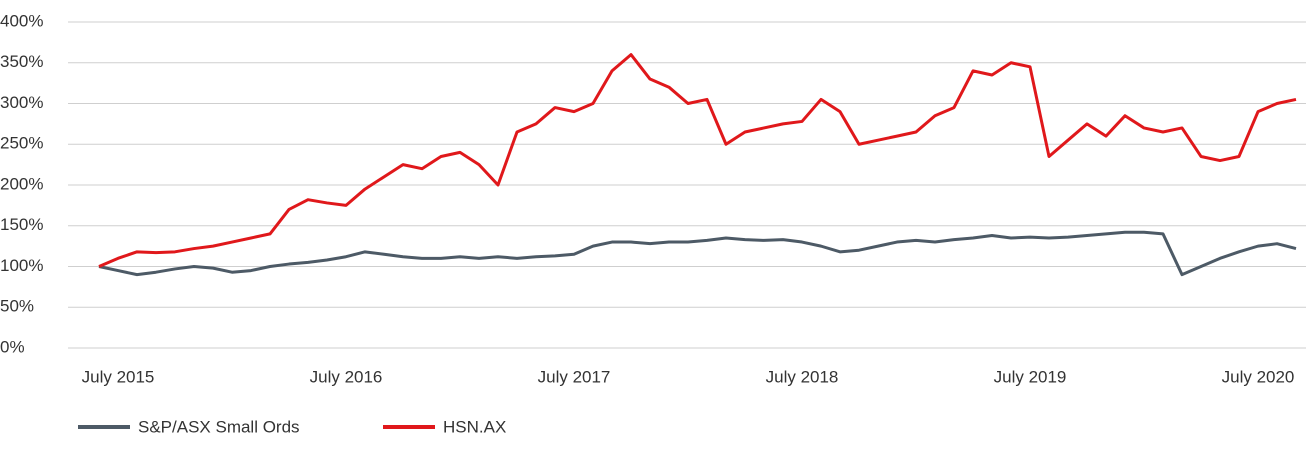  What do you see at coordinates (21, 265) in the screenshot?
I see `y-tick-label: 100%` at bounding box center [21, 265].